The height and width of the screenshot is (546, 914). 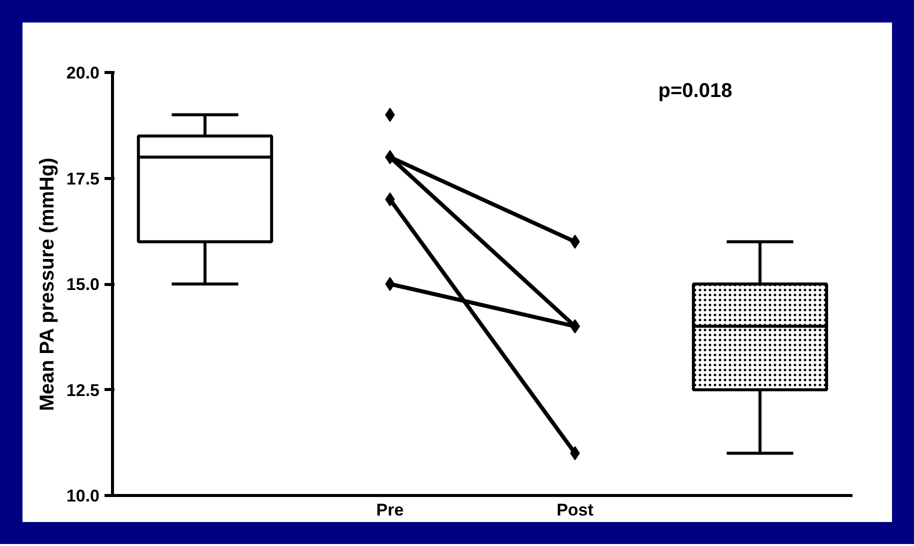 I want to click on annotation: p=0.018, so click(x=695, y=91).